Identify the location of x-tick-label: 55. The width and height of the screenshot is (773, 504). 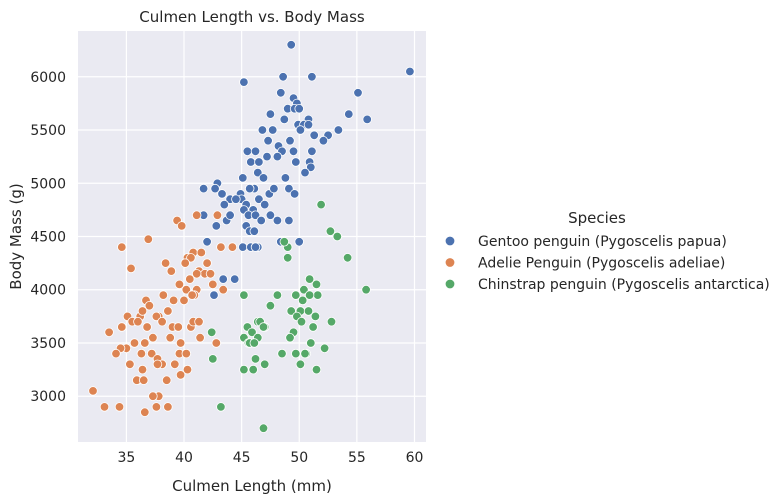
(357, 458).